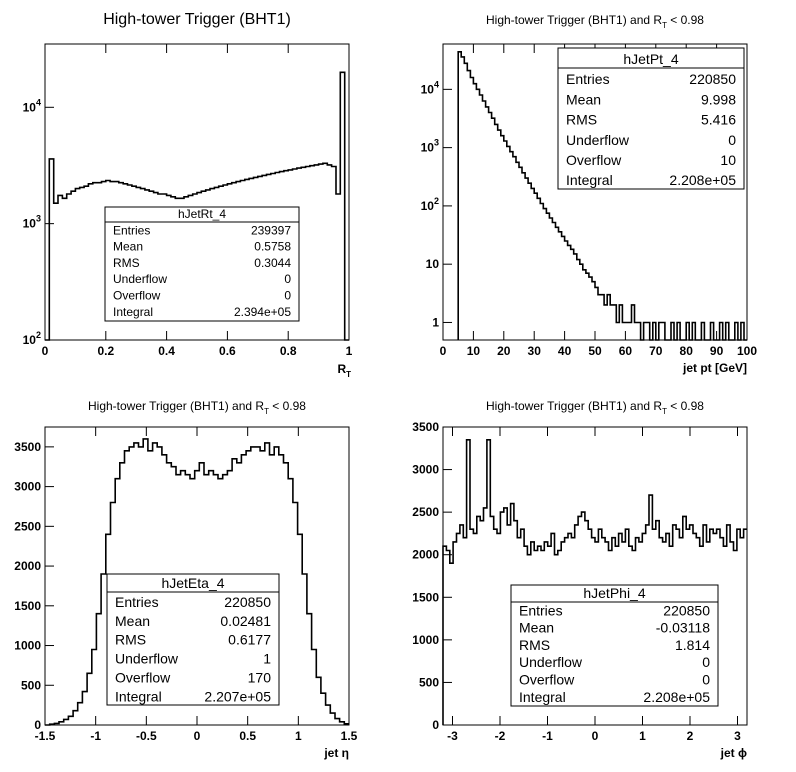 The height and width of the screenshot is (772, 796). I want to click on x-tick-label: 50, so click(595, 351).